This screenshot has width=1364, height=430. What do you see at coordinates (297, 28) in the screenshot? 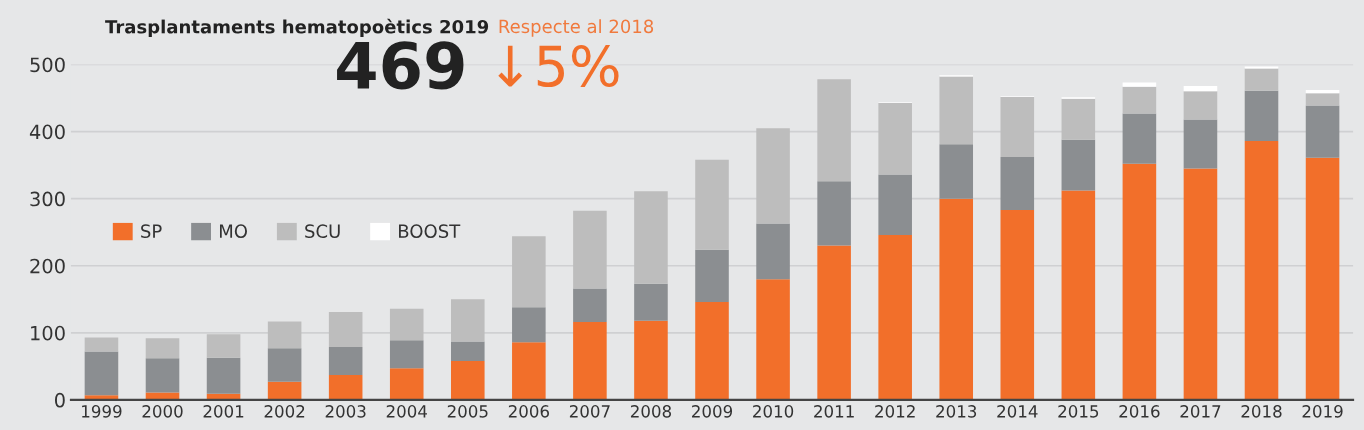
I see `chart-title: Trasplantaments hematopoètics 2019` at bounding box center [297, 28].